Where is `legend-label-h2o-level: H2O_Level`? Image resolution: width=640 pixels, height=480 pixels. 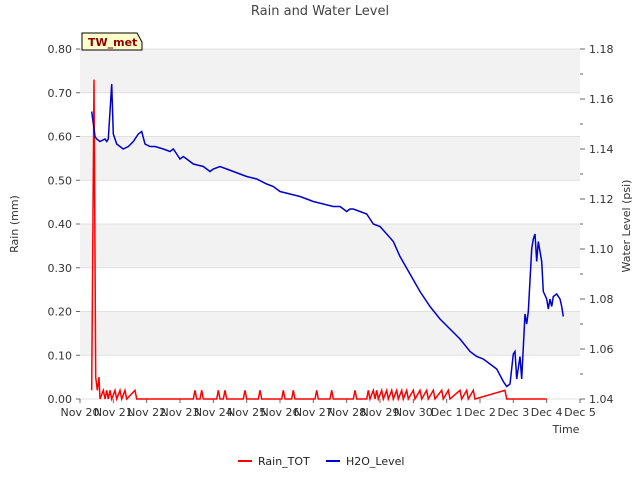
legend-label-h2o-level: H2O_Level is located at coordinates (375, 461).